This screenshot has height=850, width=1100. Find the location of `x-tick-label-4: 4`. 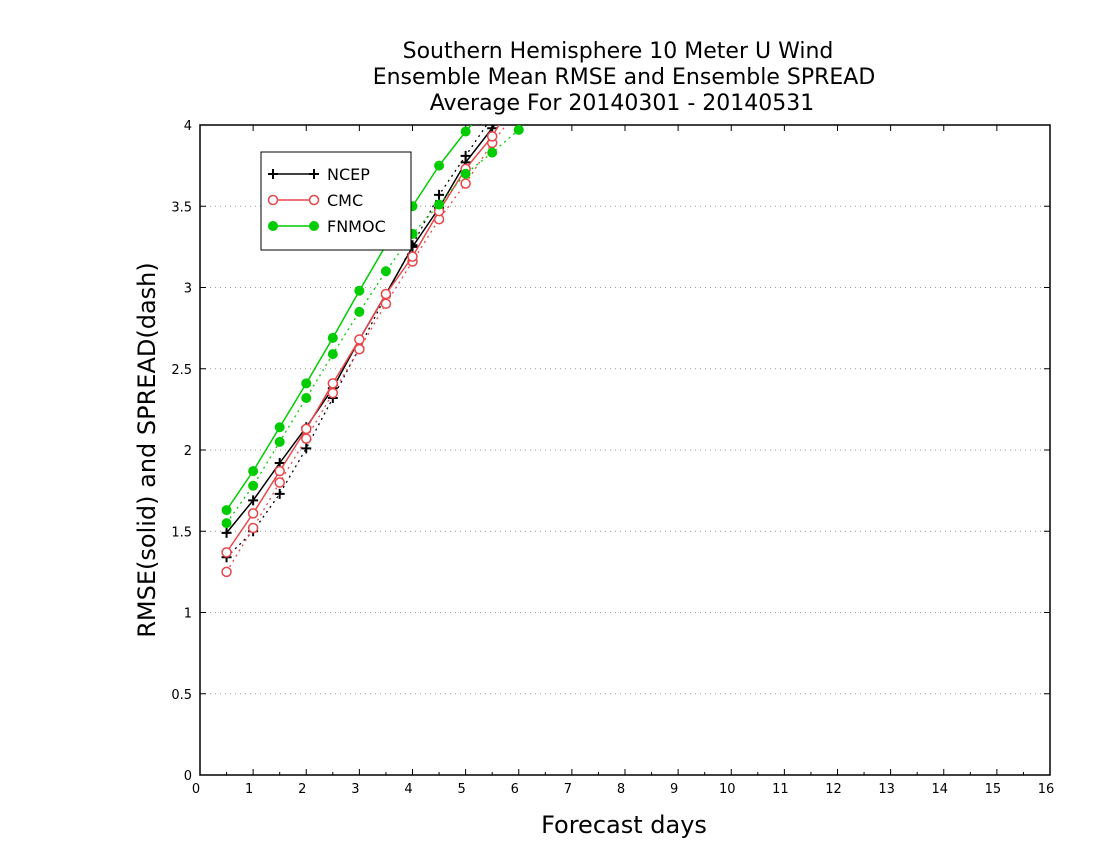

x-tick-label-4: 4 is located at coordinates (408, 789).